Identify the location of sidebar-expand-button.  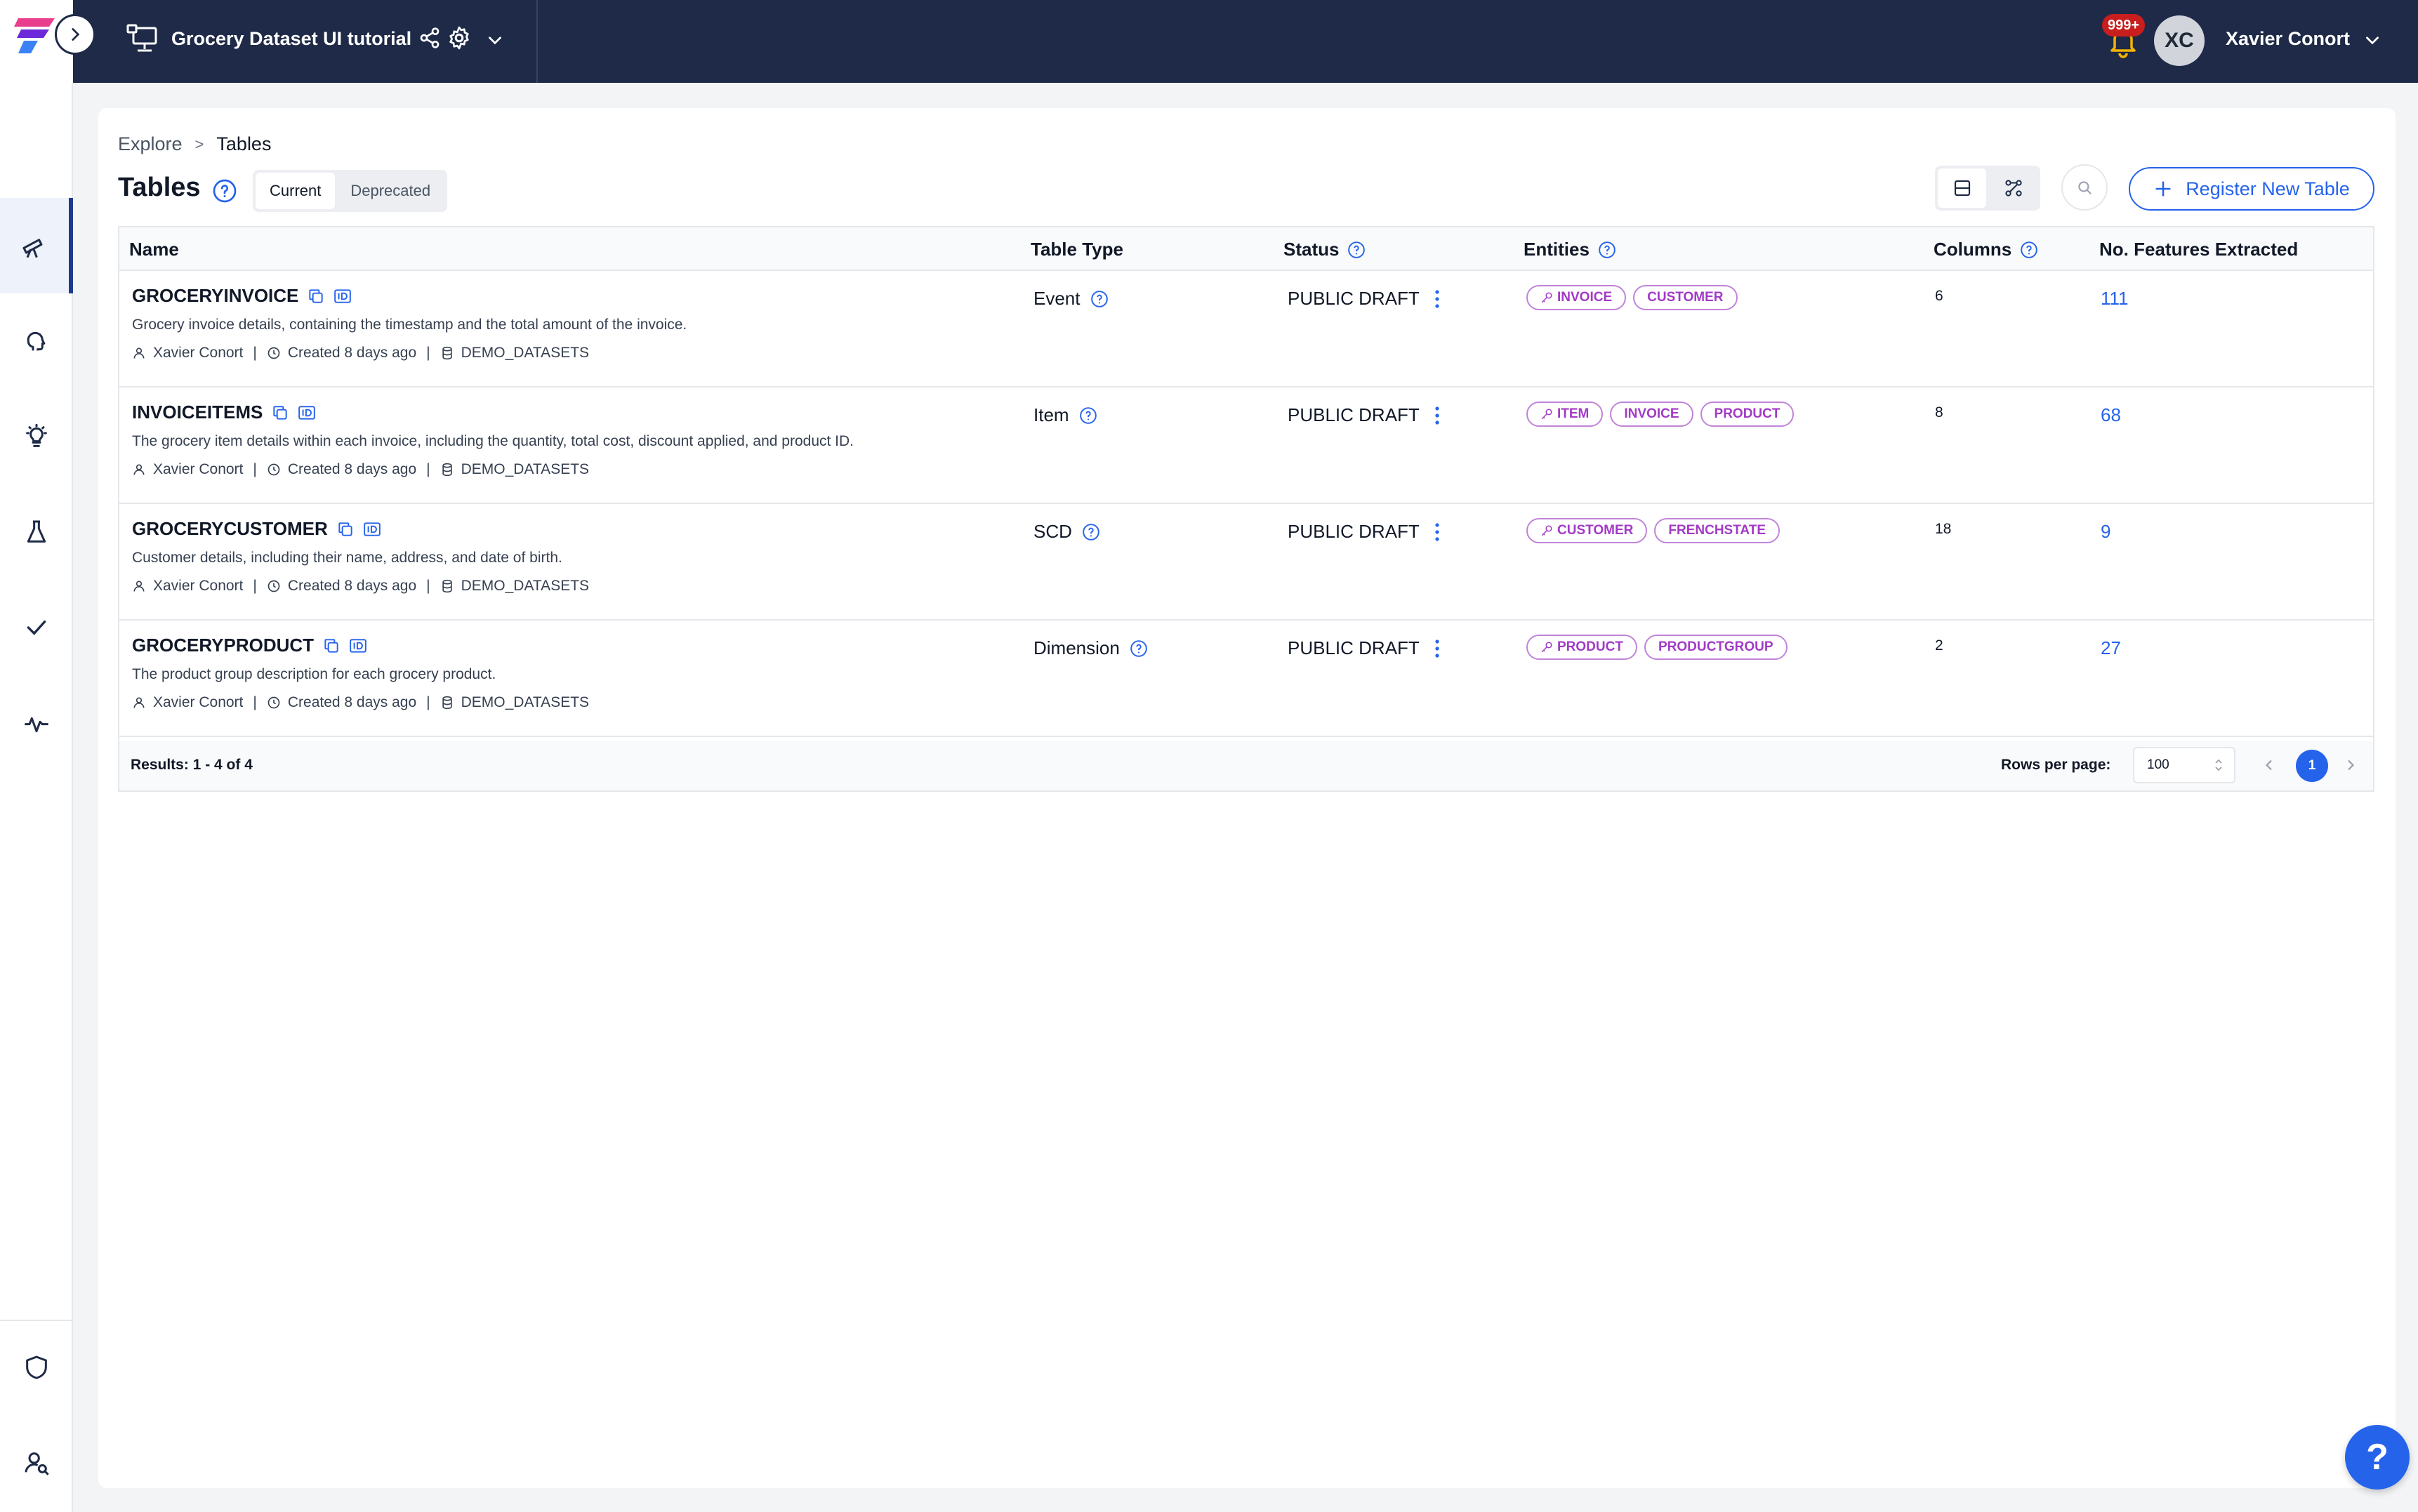
(75, 34).